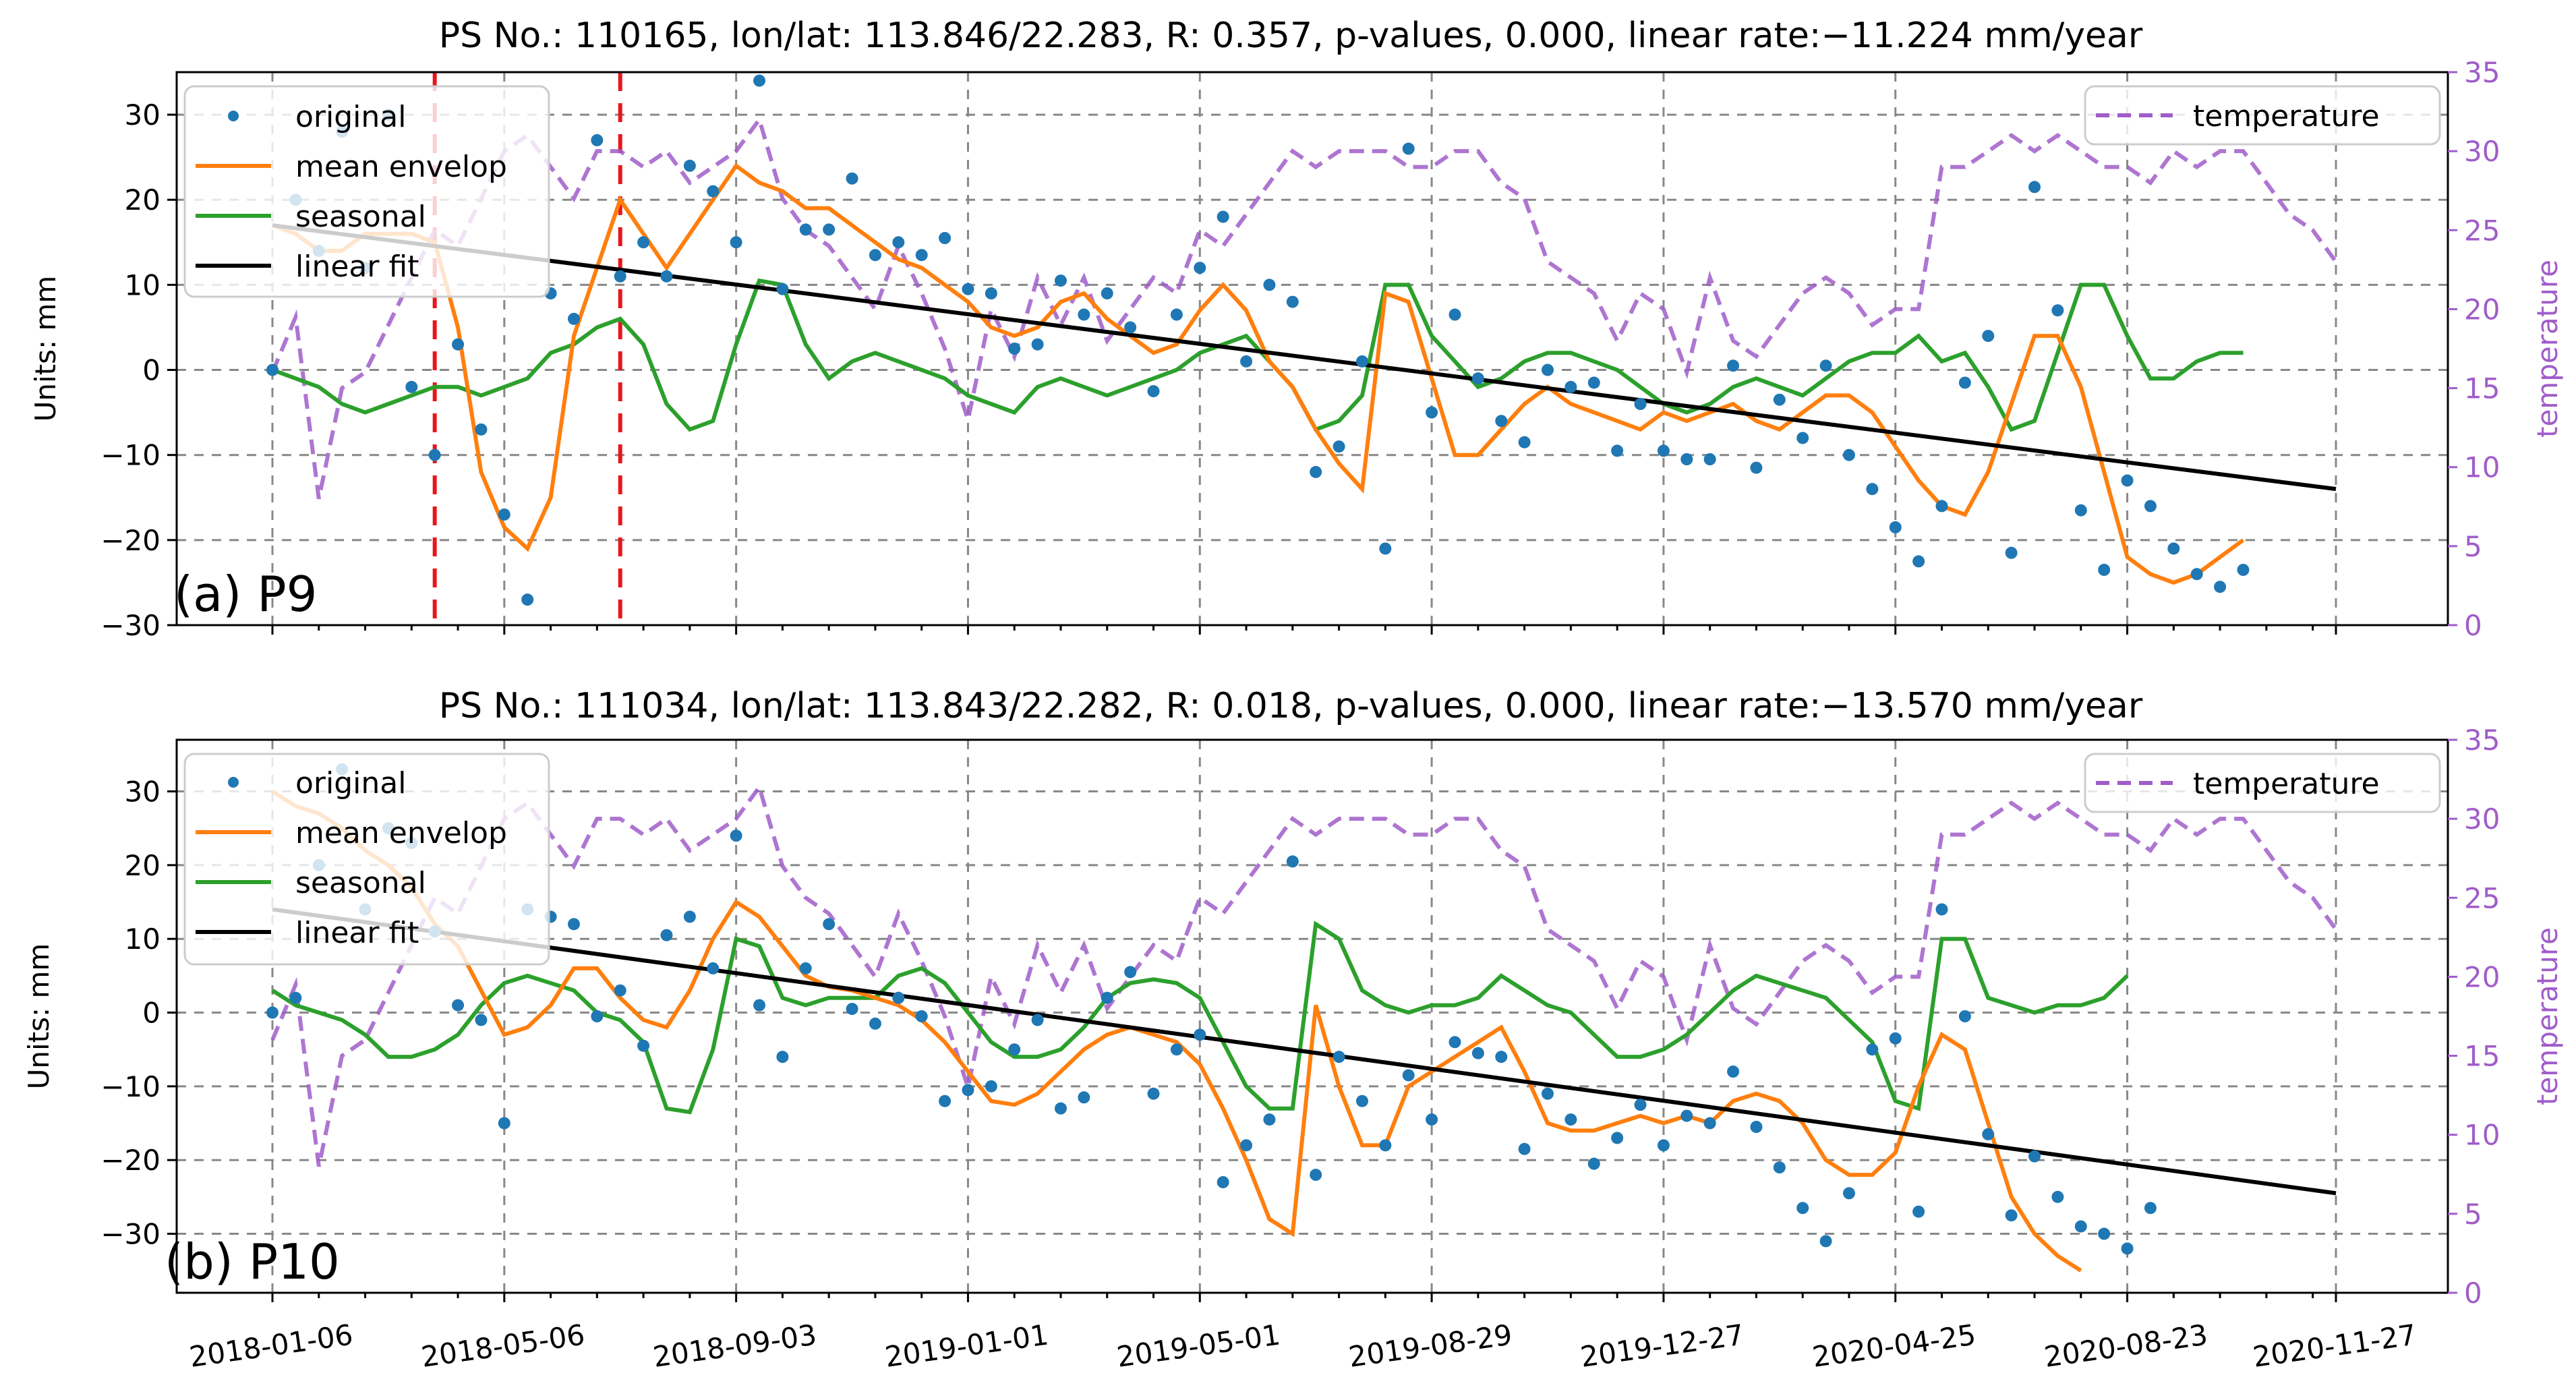 This screenshot has width=2576, height=1400. What do you see at coordinates (1199, 1346) in the screenshot?
I see `x-tick-label: 2019-05-01` at bounding box center [1199, 1346].